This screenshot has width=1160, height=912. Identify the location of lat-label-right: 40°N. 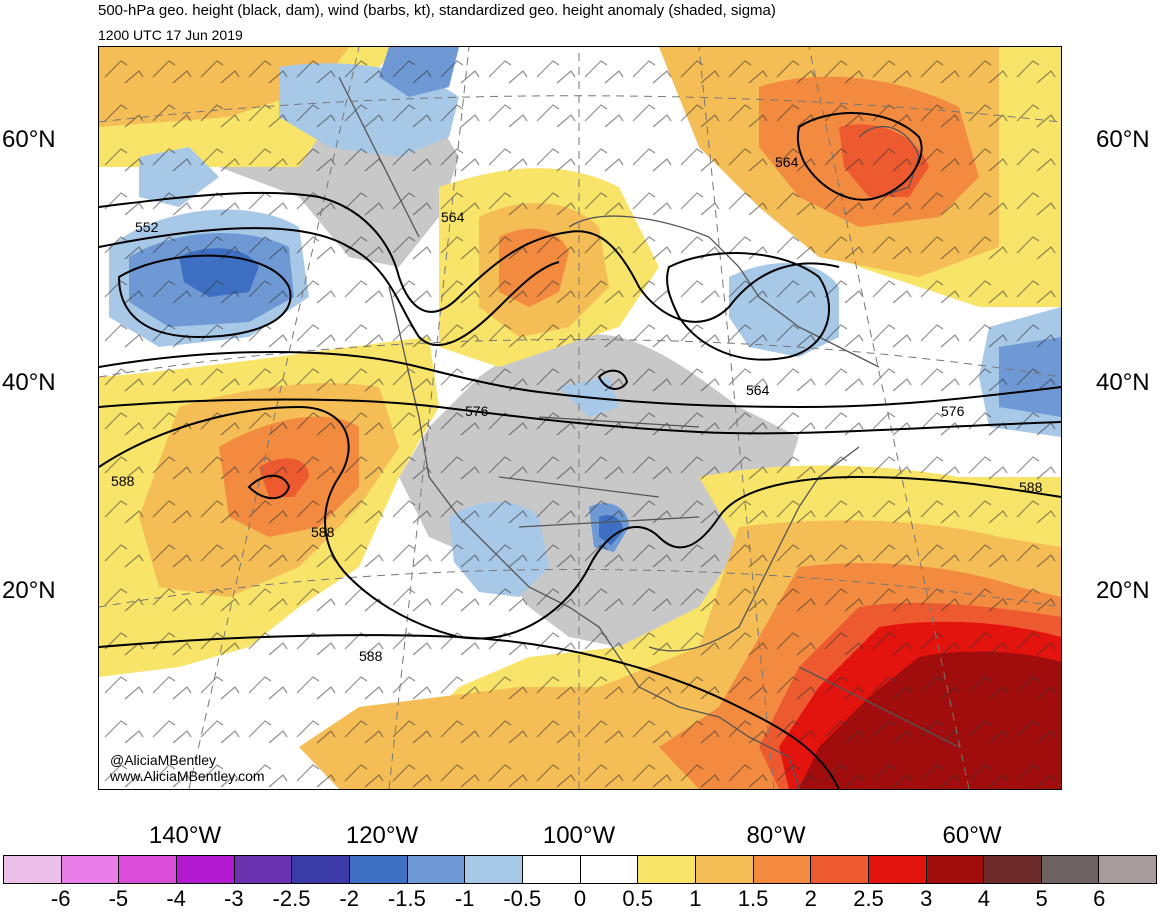
(1123, 382).